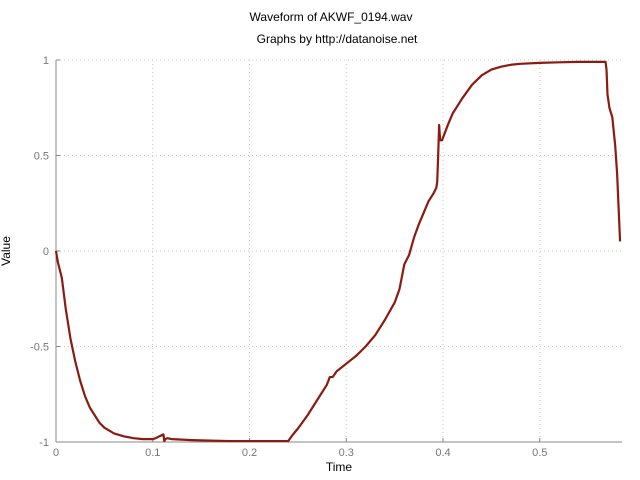 The width and height of the screenshot is (640, 480). Describe the element at coordinates (339, 467) in the screenshot. I see `x-axis-label: Time` at that location.